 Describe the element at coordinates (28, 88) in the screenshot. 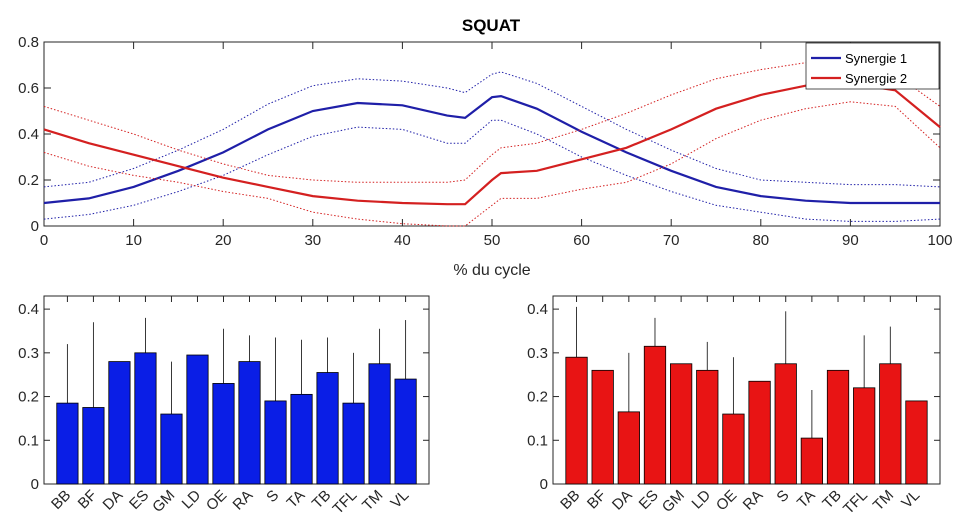

I see `y-tick-label: 0.6` at that location.